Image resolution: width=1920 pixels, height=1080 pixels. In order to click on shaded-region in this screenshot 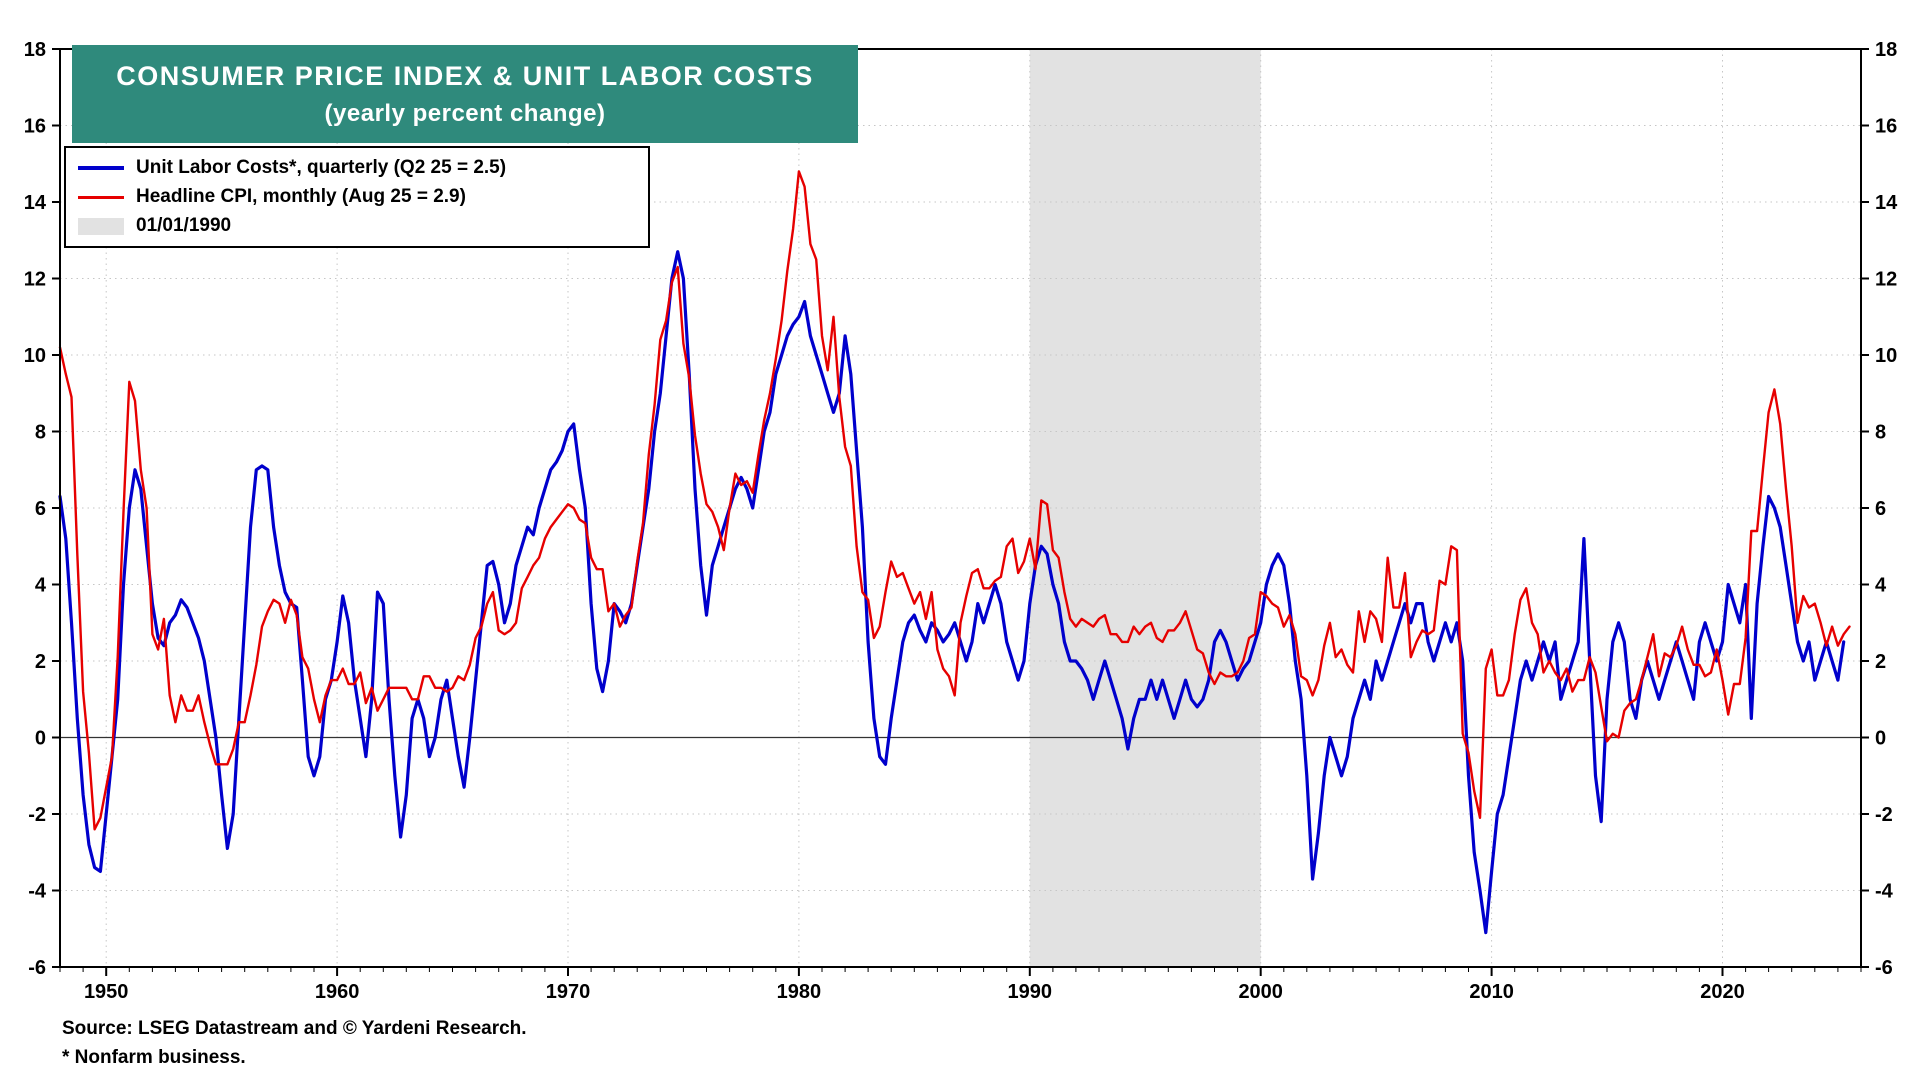, I will do `click(1145, 508)`.